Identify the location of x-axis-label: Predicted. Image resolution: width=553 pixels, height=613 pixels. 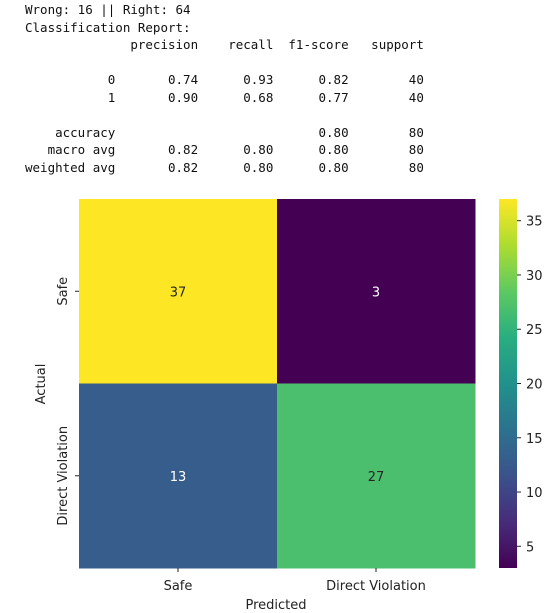
(275, 605).